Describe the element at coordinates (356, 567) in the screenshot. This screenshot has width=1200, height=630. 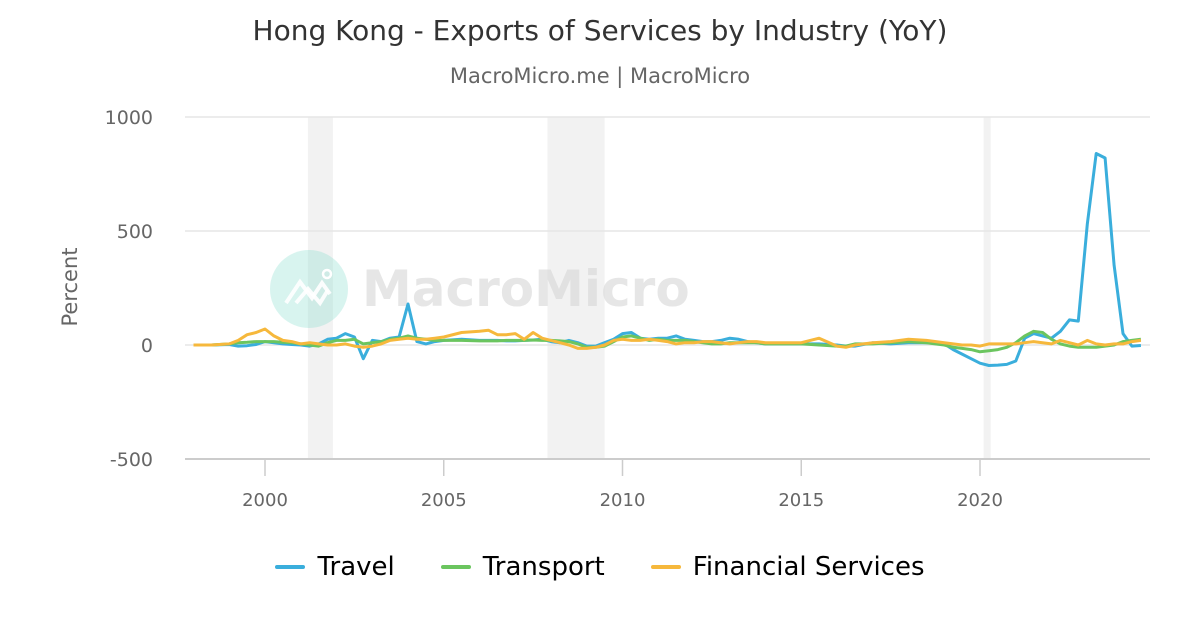
I see `legend-label: Travel` at that location.